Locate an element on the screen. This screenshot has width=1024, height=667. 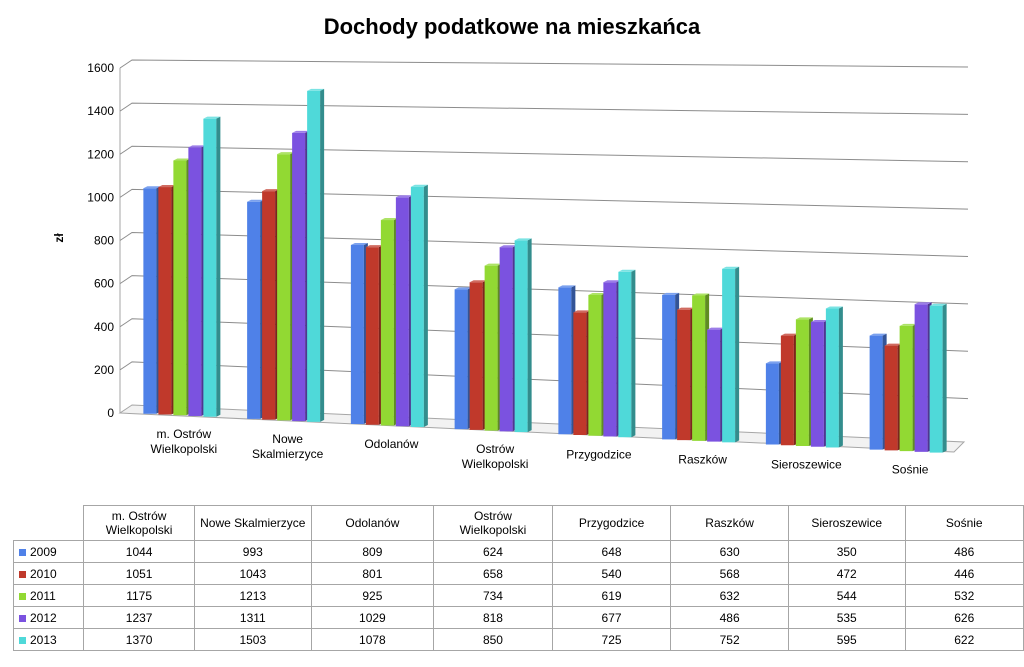
y-tick-label: 400 is located at coordinates (104, 327).